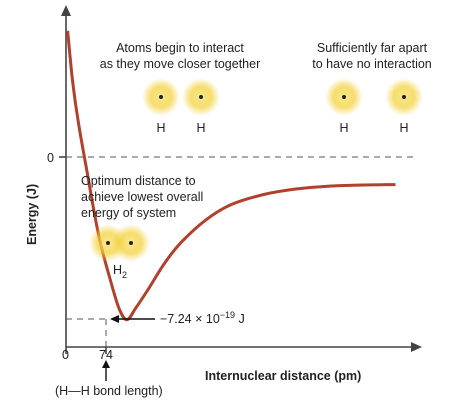 The image size is (474, 402). I want to click on bond-length-arrowhead, so click(106, 364).